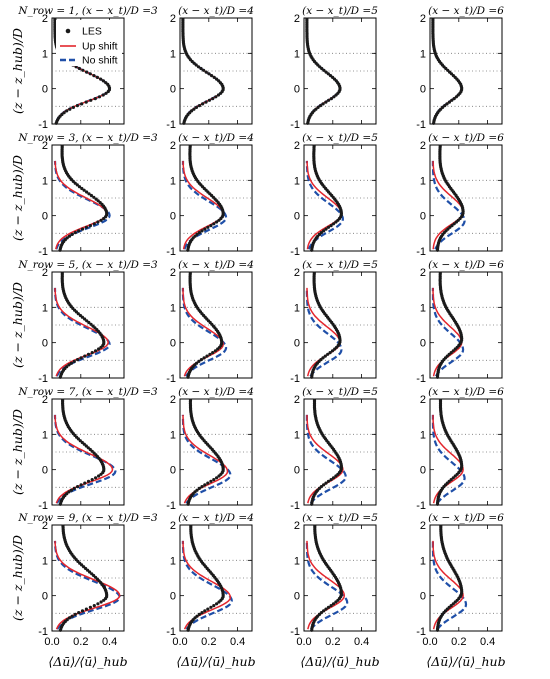 This screenshot has height=679, width=550. Describe the element at coordinates (332, 642) in the screenshot. I see `x-tick-label: 0.2` at that location.